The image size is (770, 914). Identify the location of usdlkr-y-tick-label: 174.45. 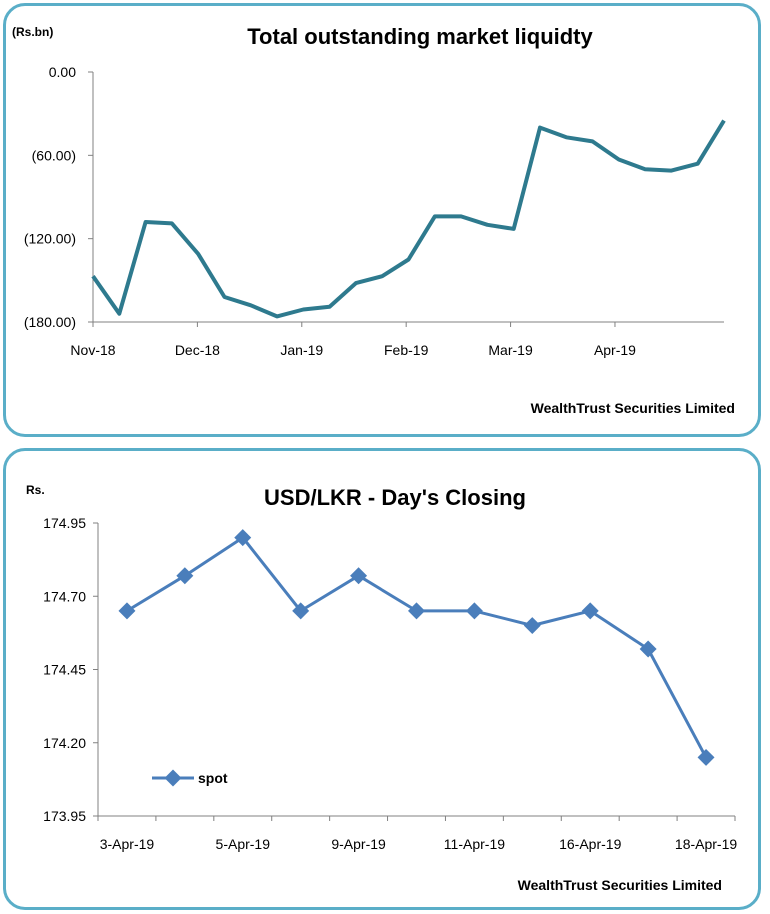
(64, 670).